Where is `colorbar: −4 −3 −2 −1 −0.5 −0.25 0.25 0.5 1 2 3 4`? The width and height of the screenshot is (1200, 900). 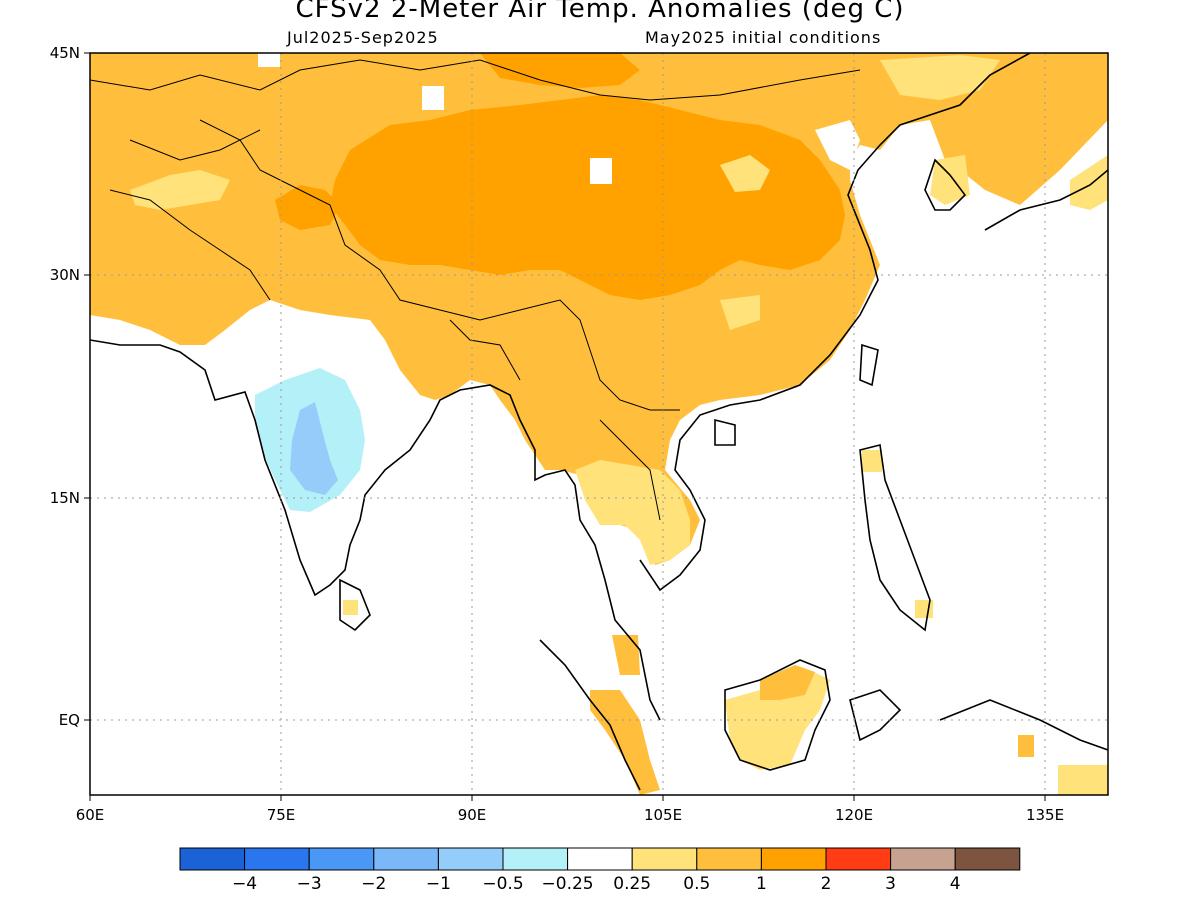
colorbar: −4 −3 −2 −1 −0.5 −0.25 0.25 0.5 1 2 3 4 is located at coordinates (600, 870).